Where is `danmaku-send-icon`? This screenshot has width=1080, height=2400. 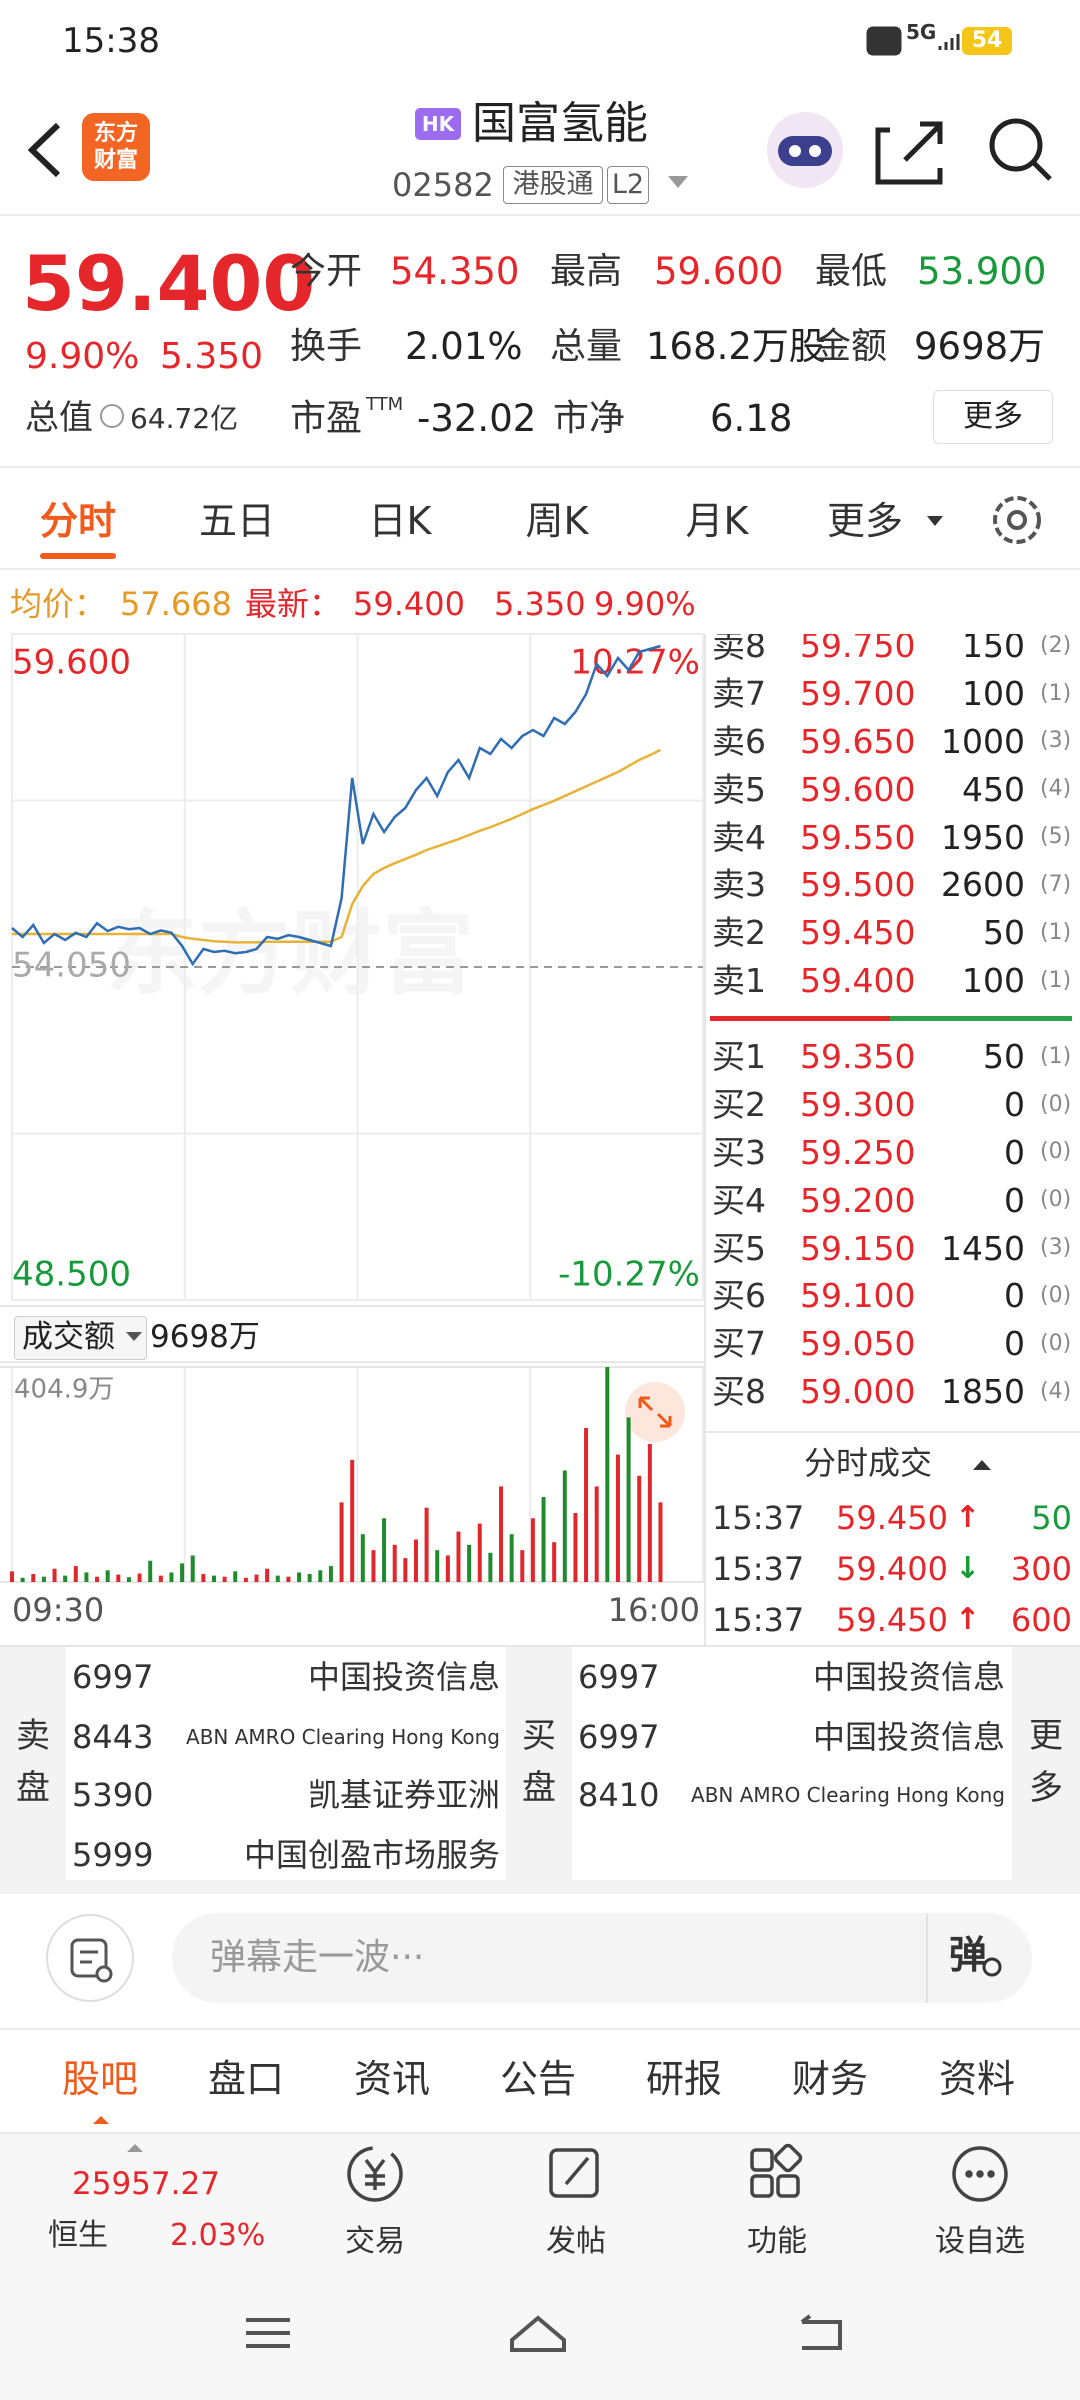
danmaku-send-icon is located at coordinates (992, 1967).